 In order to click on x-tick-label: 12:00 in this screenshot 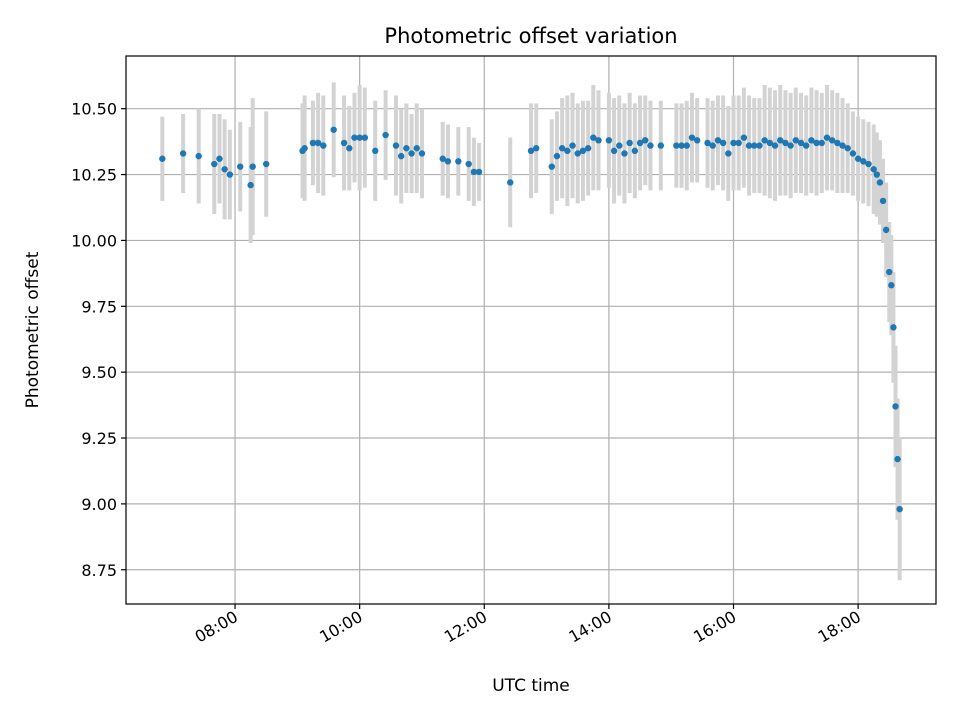, I will do `click(465, 627)`.